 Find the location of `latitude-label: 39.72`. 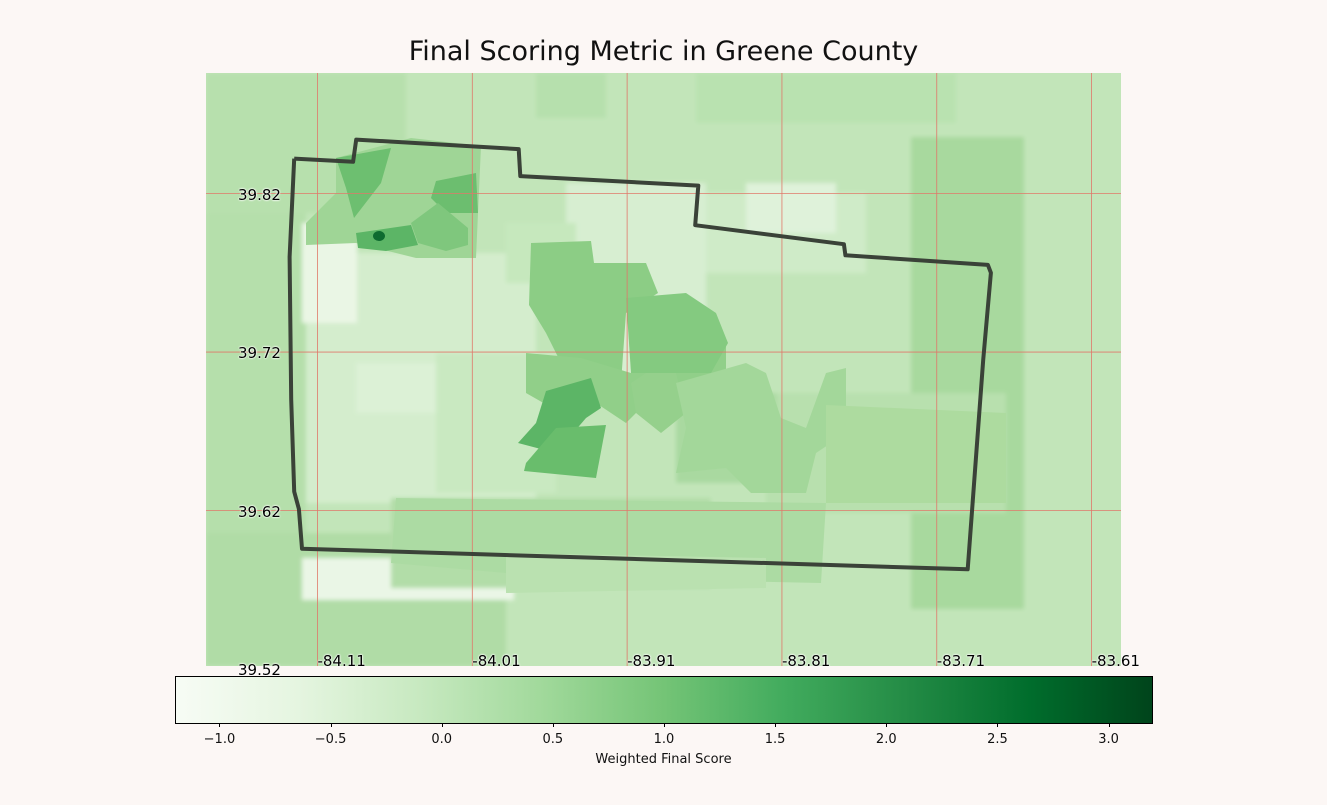

latitude-label: 39.72 is located at coordinates (259, 353).